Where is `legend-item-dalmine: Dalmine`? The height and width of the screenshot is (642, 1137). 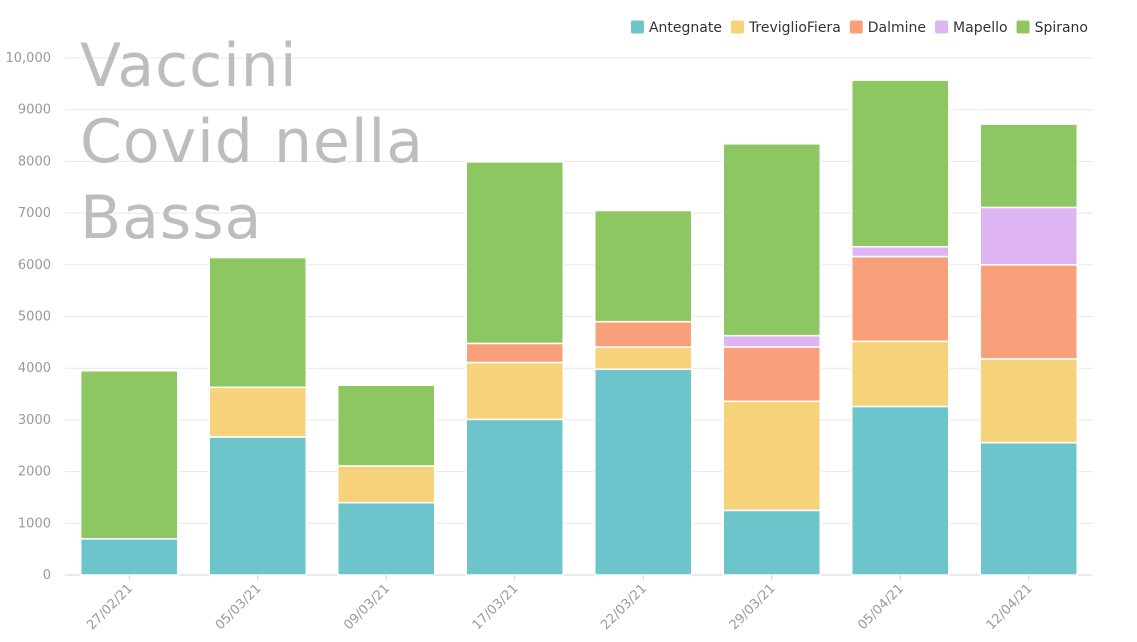 legend-item-dalmine: Dalmine is located at coordinates (887, 28).